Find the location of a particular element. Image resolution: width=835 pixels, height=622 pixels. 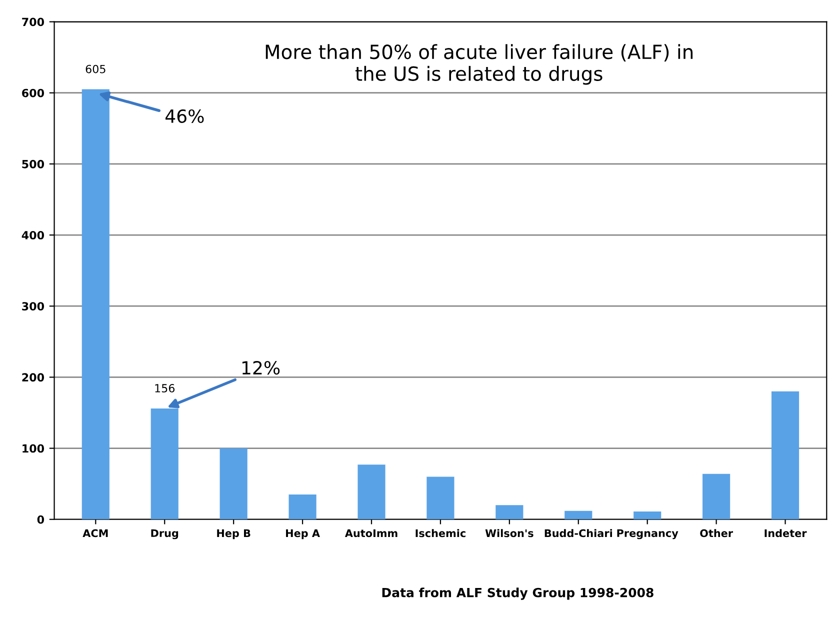

y-tick-label: 600 is located at coordinates (33, 93).